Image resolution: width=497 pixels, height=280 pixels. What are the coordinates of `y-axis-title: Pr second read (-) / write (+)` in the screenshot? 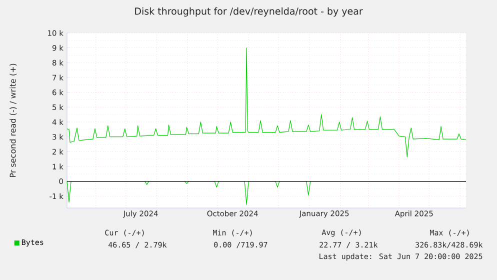 It's located at (13, 121).